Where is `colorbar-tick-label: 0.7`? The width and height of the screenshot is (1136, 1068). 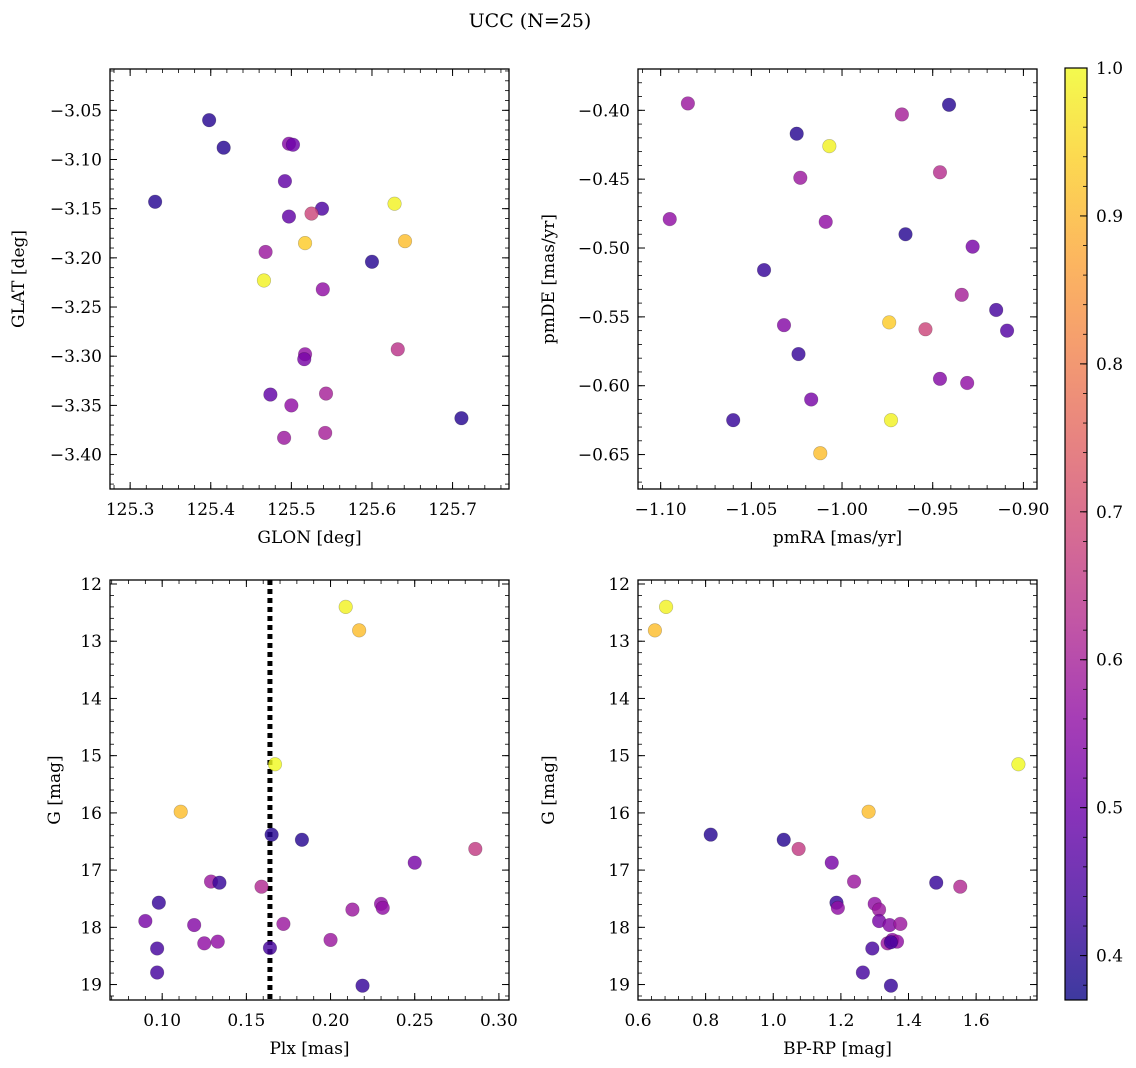
colorbar-tick-label: 0.7 is located at coordinates (1109, 513).